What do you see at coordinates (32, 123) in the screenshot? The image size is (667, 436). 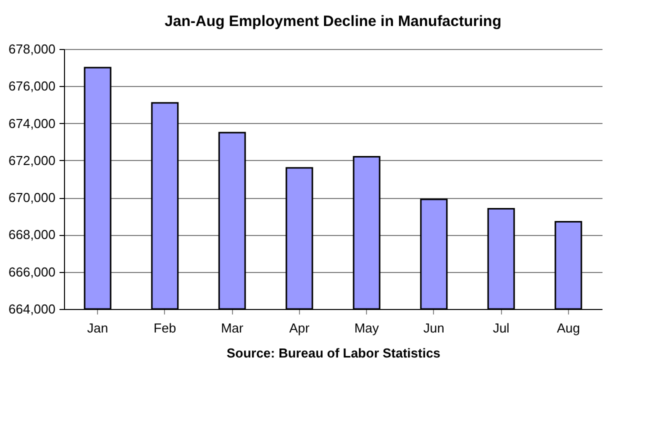 I see `y-tick-label: 674,000` at bounding box center [32, 123].